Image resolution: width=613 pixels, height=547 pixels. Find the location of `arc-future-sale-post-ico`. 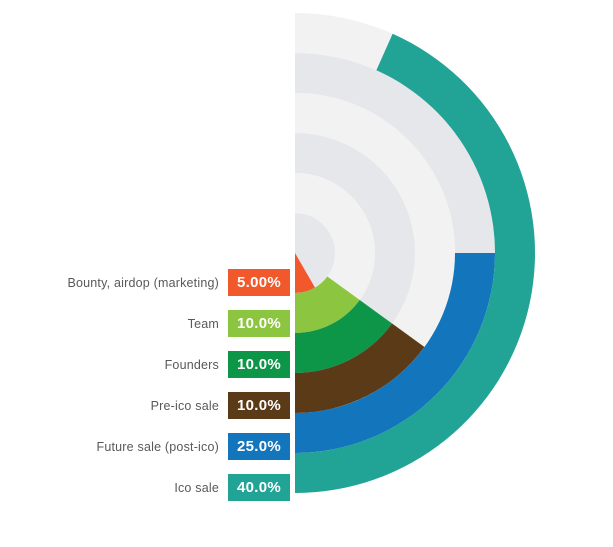

arc-future-sale-post-ico is located at coordinates (395, 353).